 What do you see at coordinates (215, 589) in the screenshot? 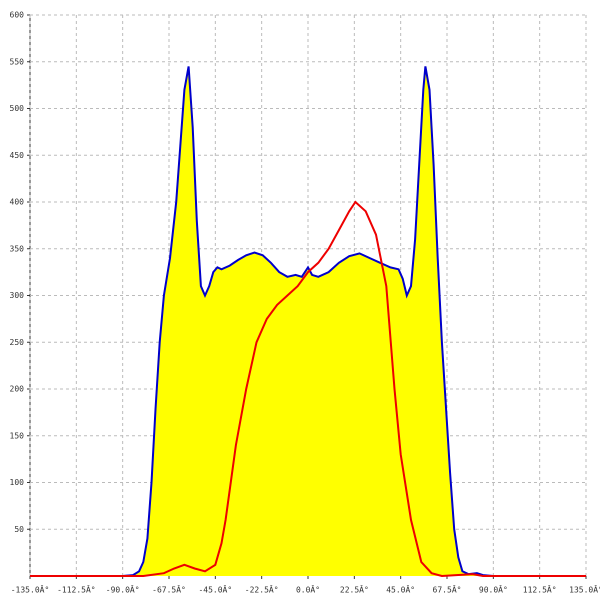
I see `x-tick-label: -45.0Â°` at bounding box center [215, 589].